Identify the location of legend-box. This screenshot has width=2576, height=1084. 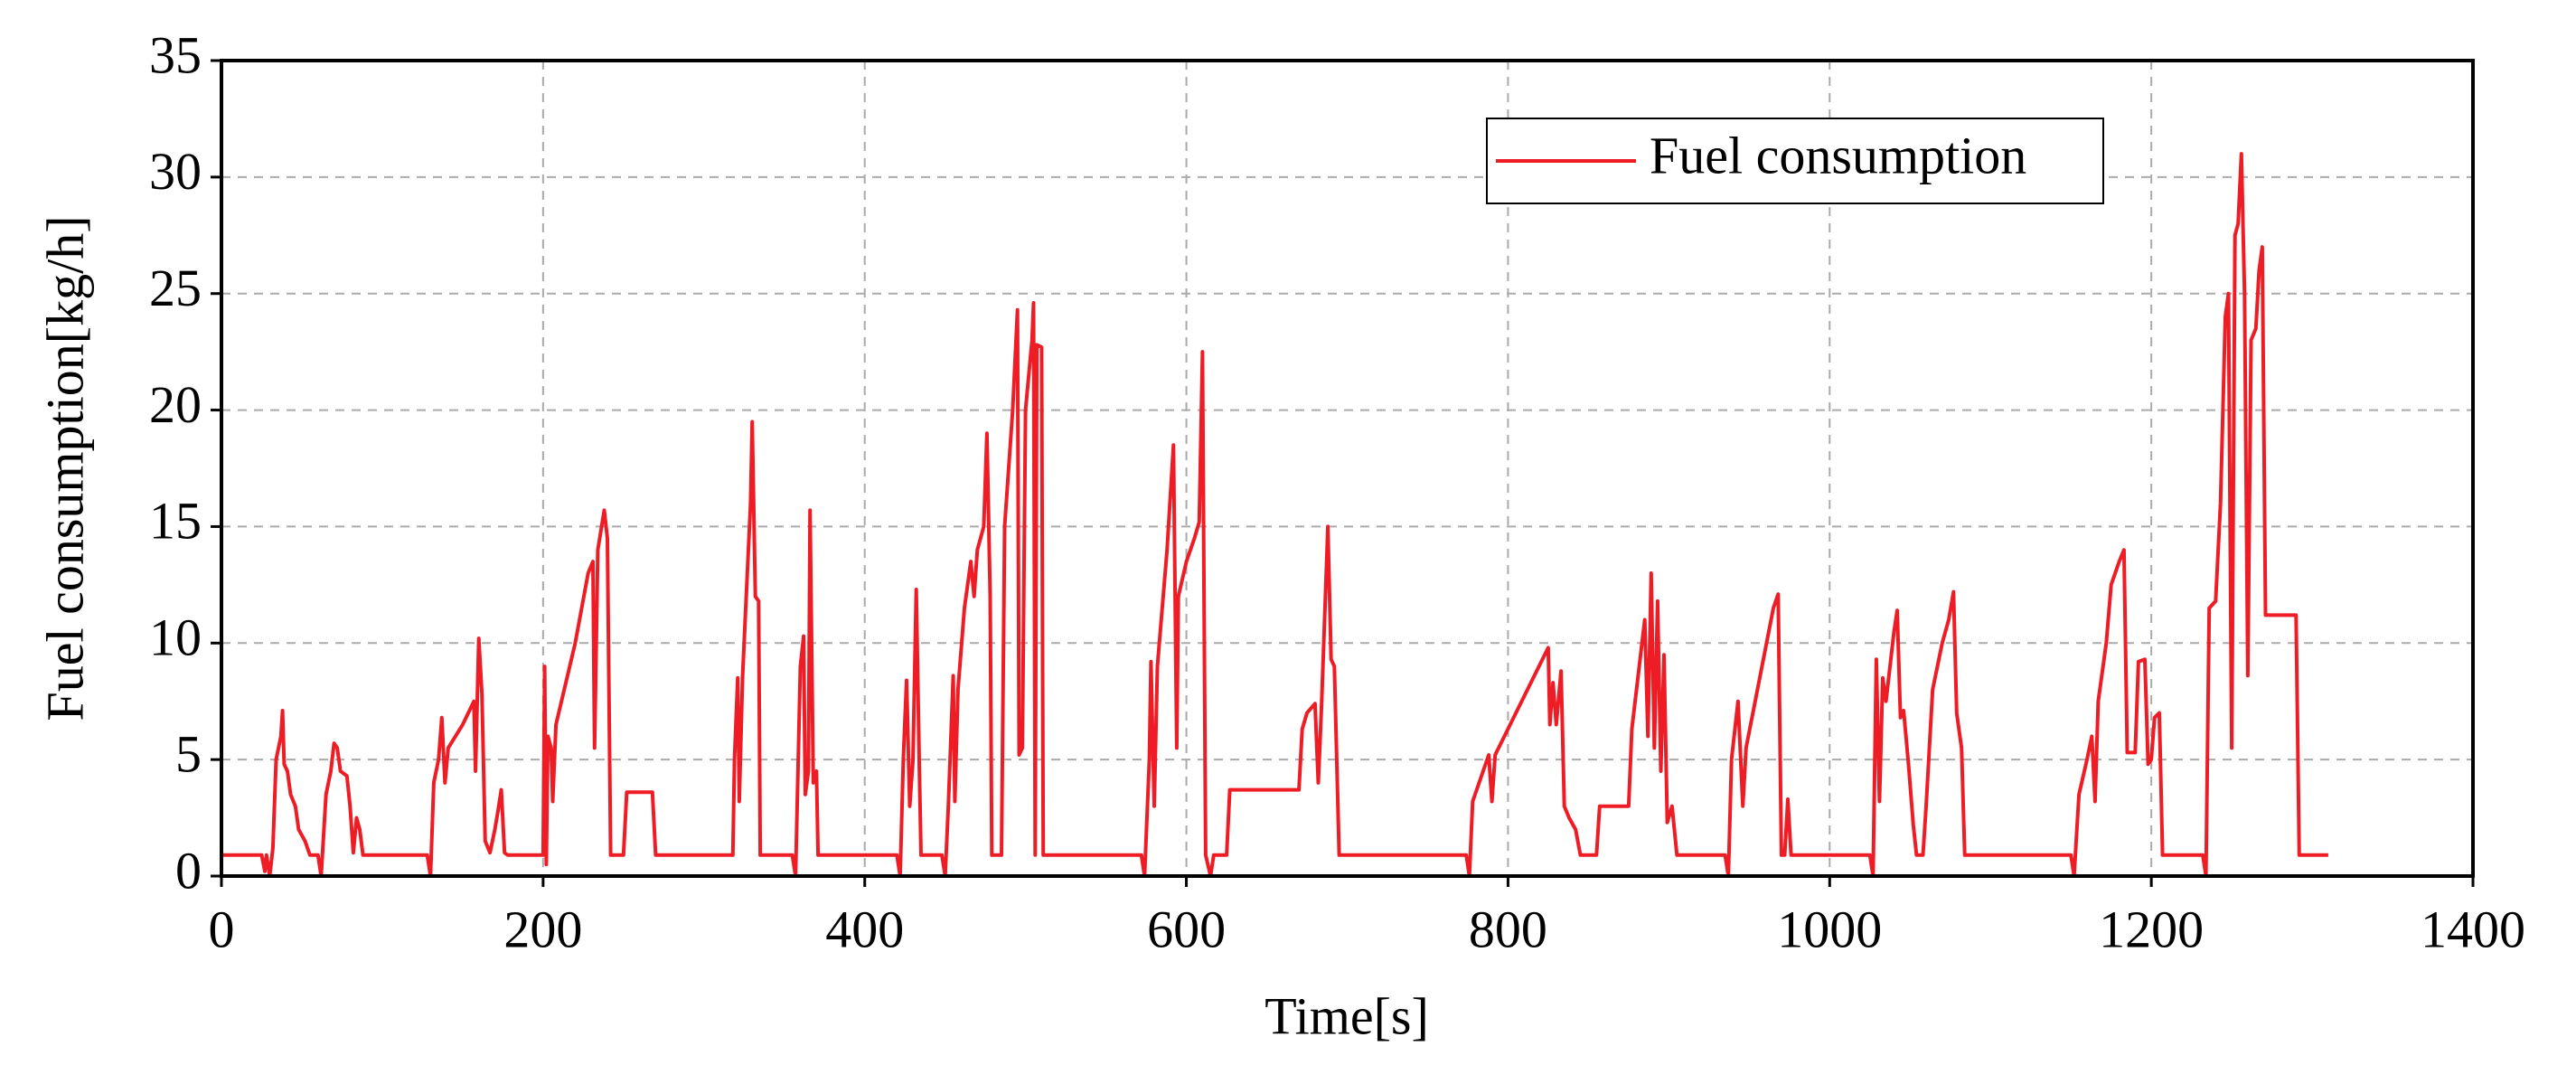
(1795, 161).